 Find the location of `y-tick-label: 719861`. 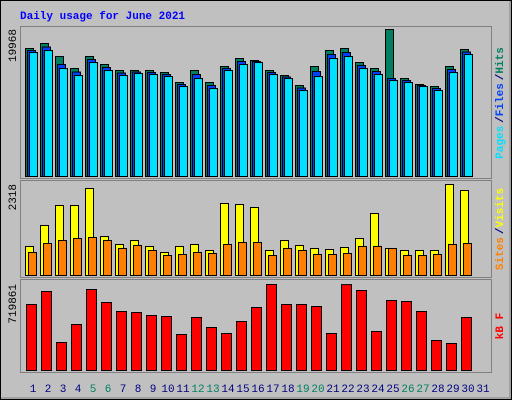

y-tick-label: 719861 is located at coordinates (14, 304).